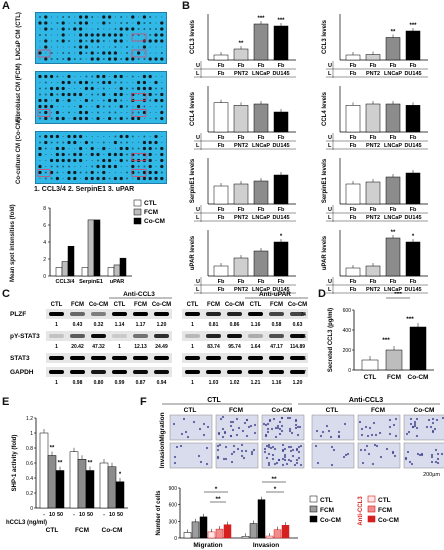  I want to click on band-quantity: 83.74, so click(213, 347).